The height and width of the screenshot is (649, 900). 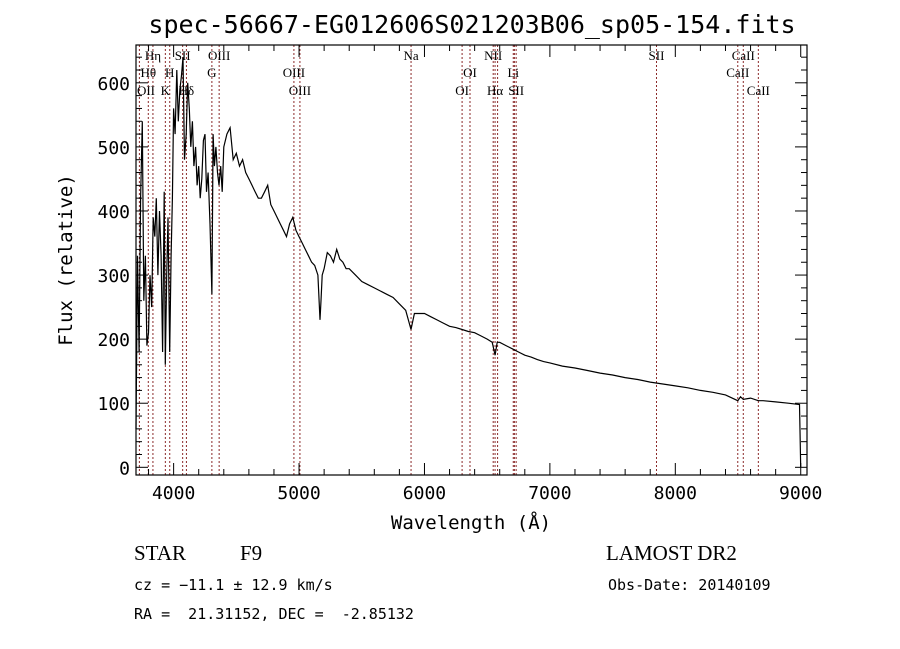 I want to click on y-tick-label: 200, so click(x=113, y=340).